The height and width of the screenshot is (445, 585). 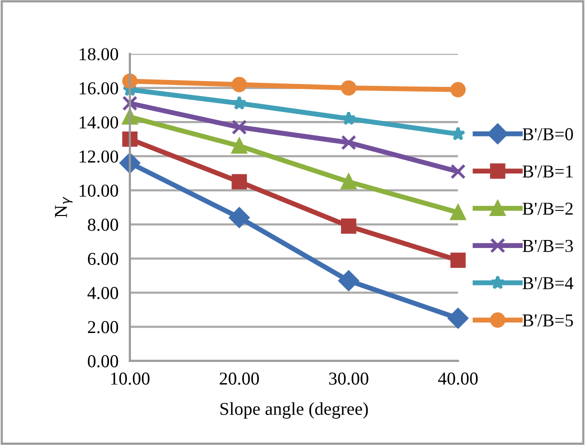 What do you see at coordinates (63, 207) in the screenshot?
I see `y-axis-title: N$_{γ}$` at bounding box center [63, 207].